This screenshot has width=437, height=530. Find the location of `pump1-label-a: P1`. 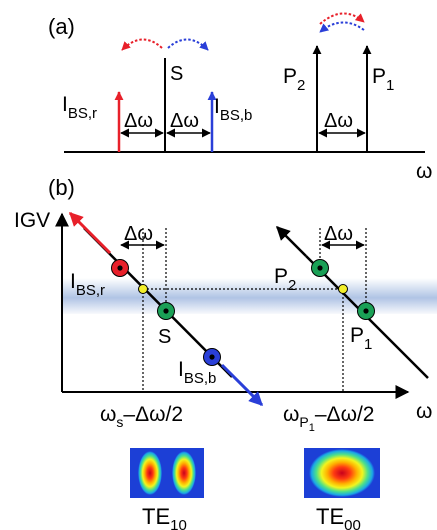

pump1-label-a: P1 is located at coordinates (383, 79).